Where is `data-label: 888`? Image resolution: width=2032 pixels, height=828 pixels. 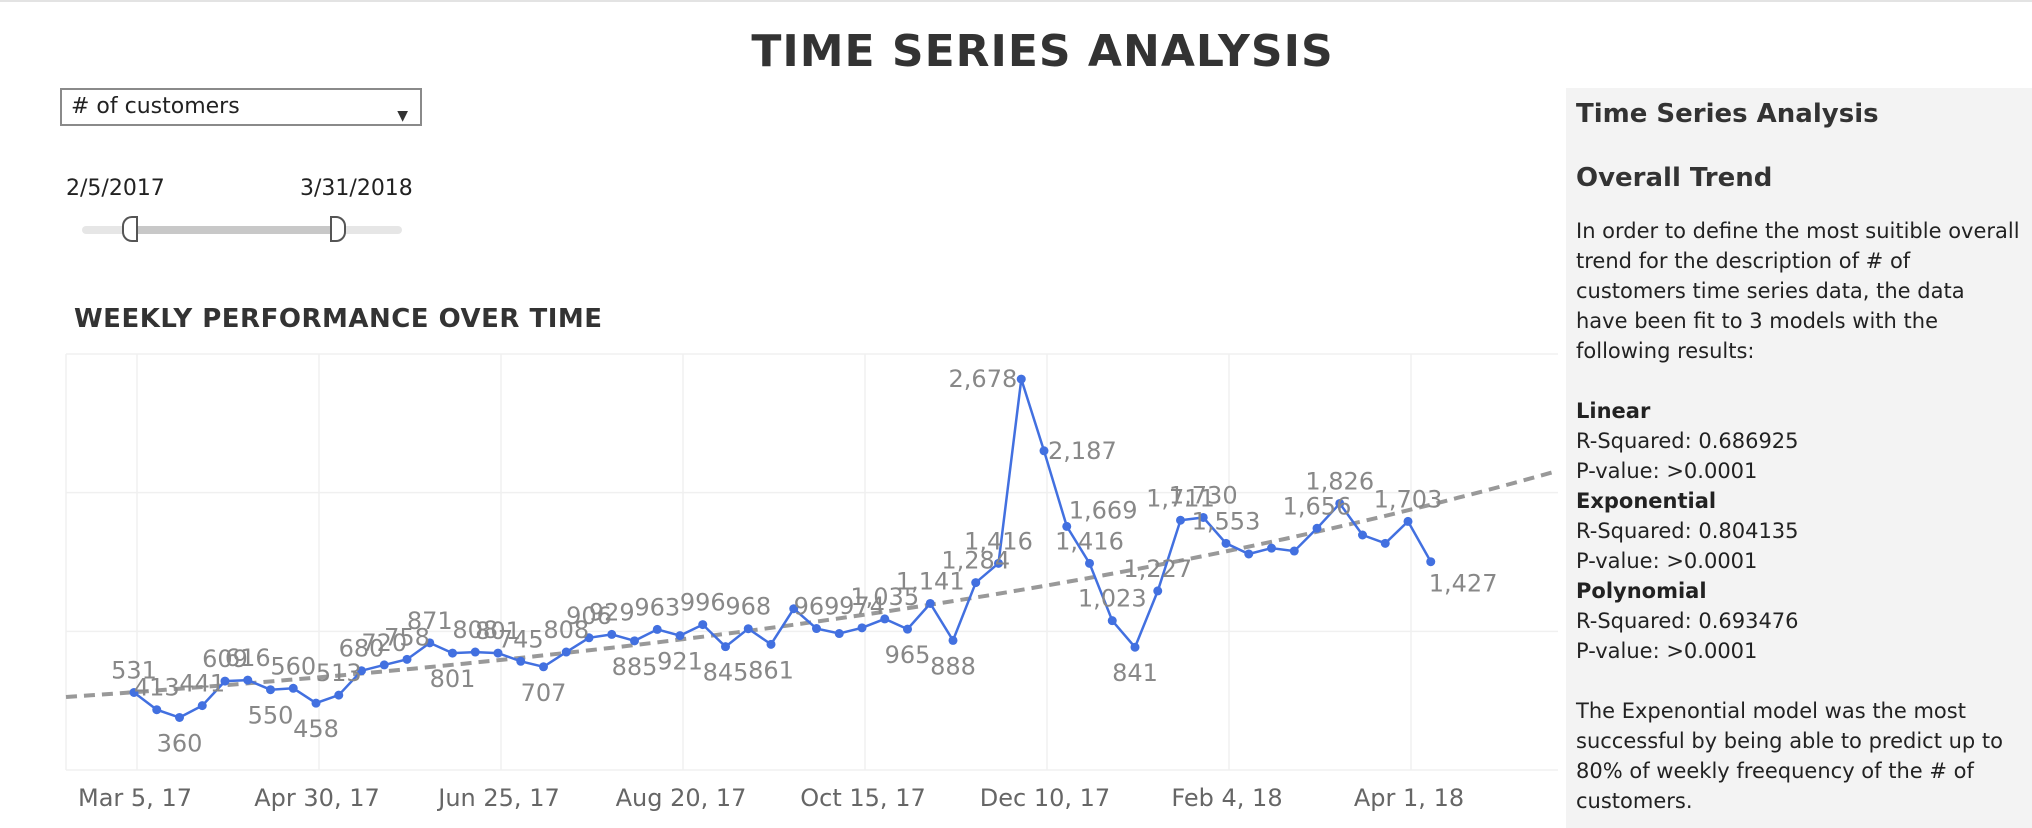
data-label: 888 is located at coordinates (953, 666).